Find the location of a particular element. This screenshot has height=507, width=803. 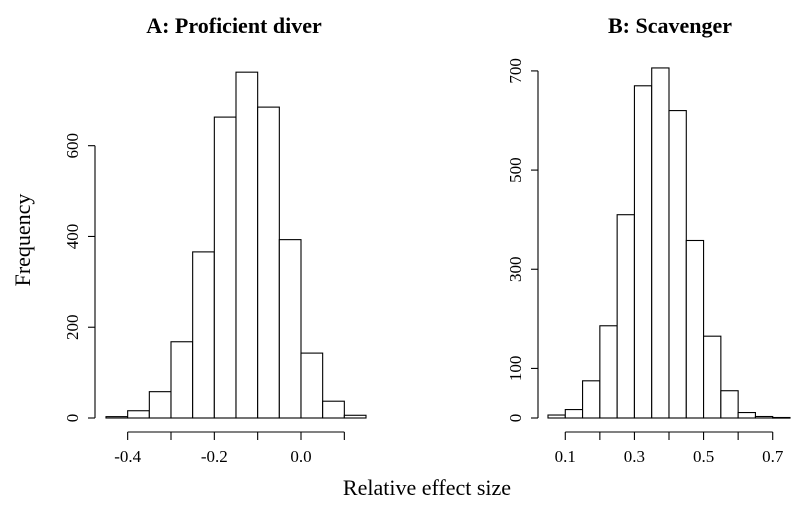

y-axis-title: Frequency is located at coordinates (22, 240).